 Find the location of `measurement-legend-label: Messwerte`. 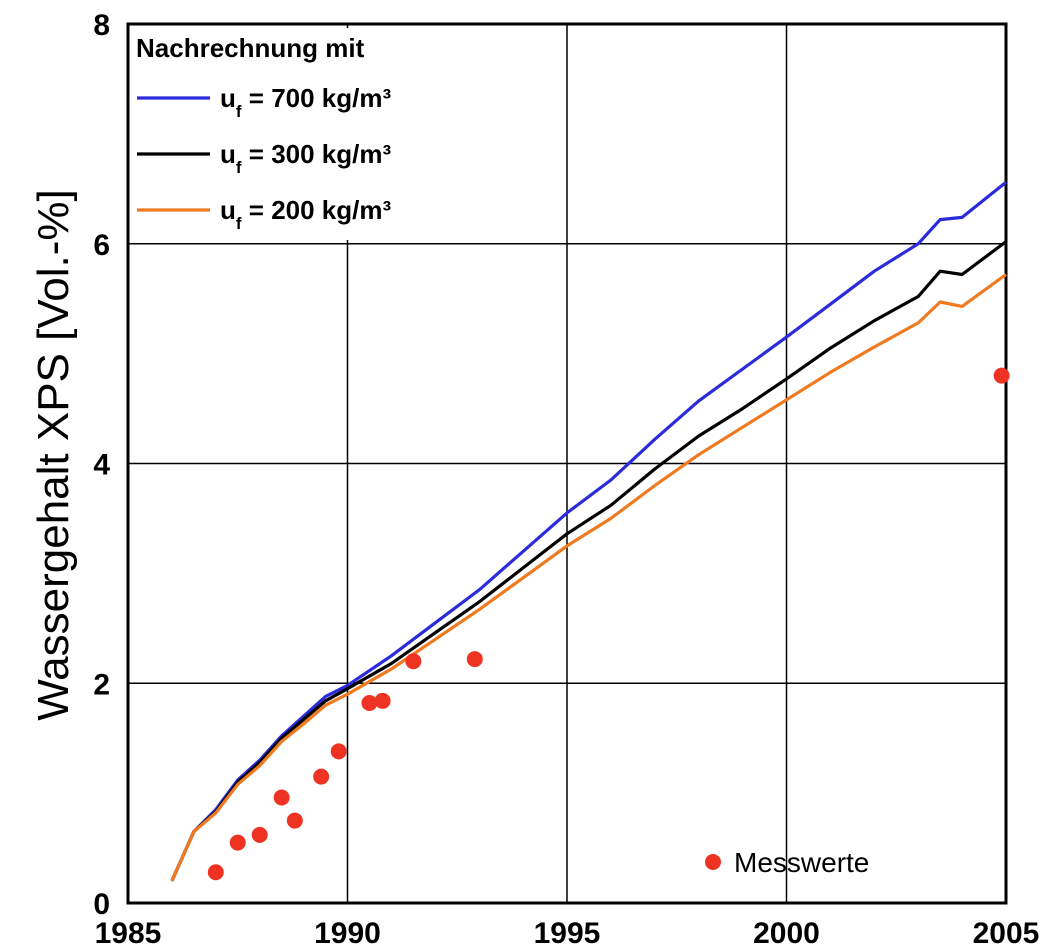

measurement-legend-label: Messwerte is located at coordinates (801, 862).